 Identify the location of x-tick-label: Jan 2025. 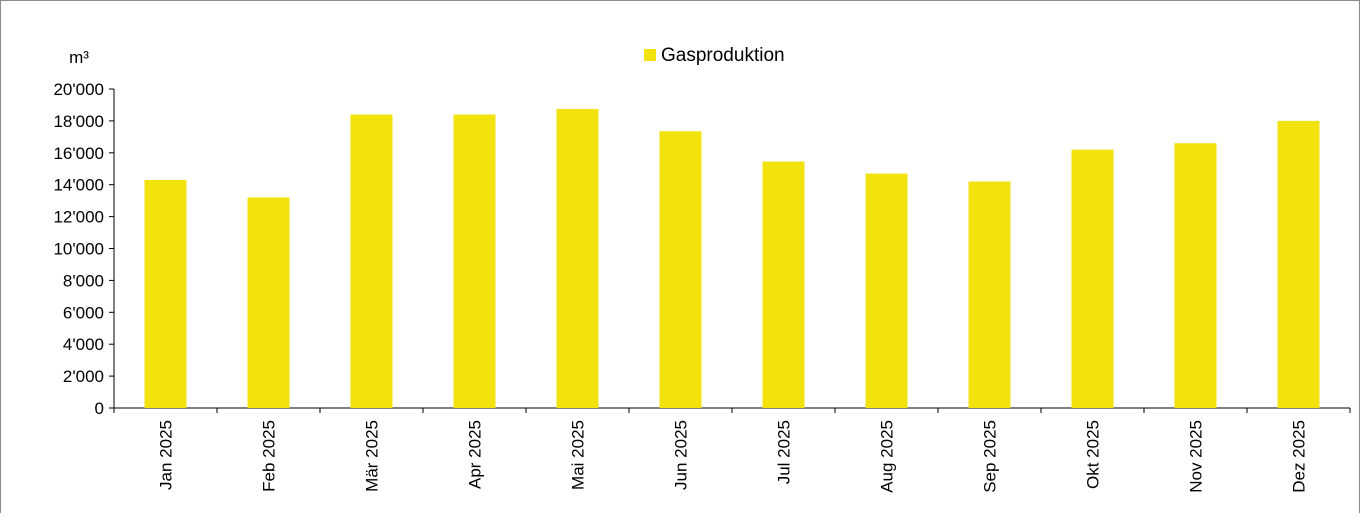
(166, 455).